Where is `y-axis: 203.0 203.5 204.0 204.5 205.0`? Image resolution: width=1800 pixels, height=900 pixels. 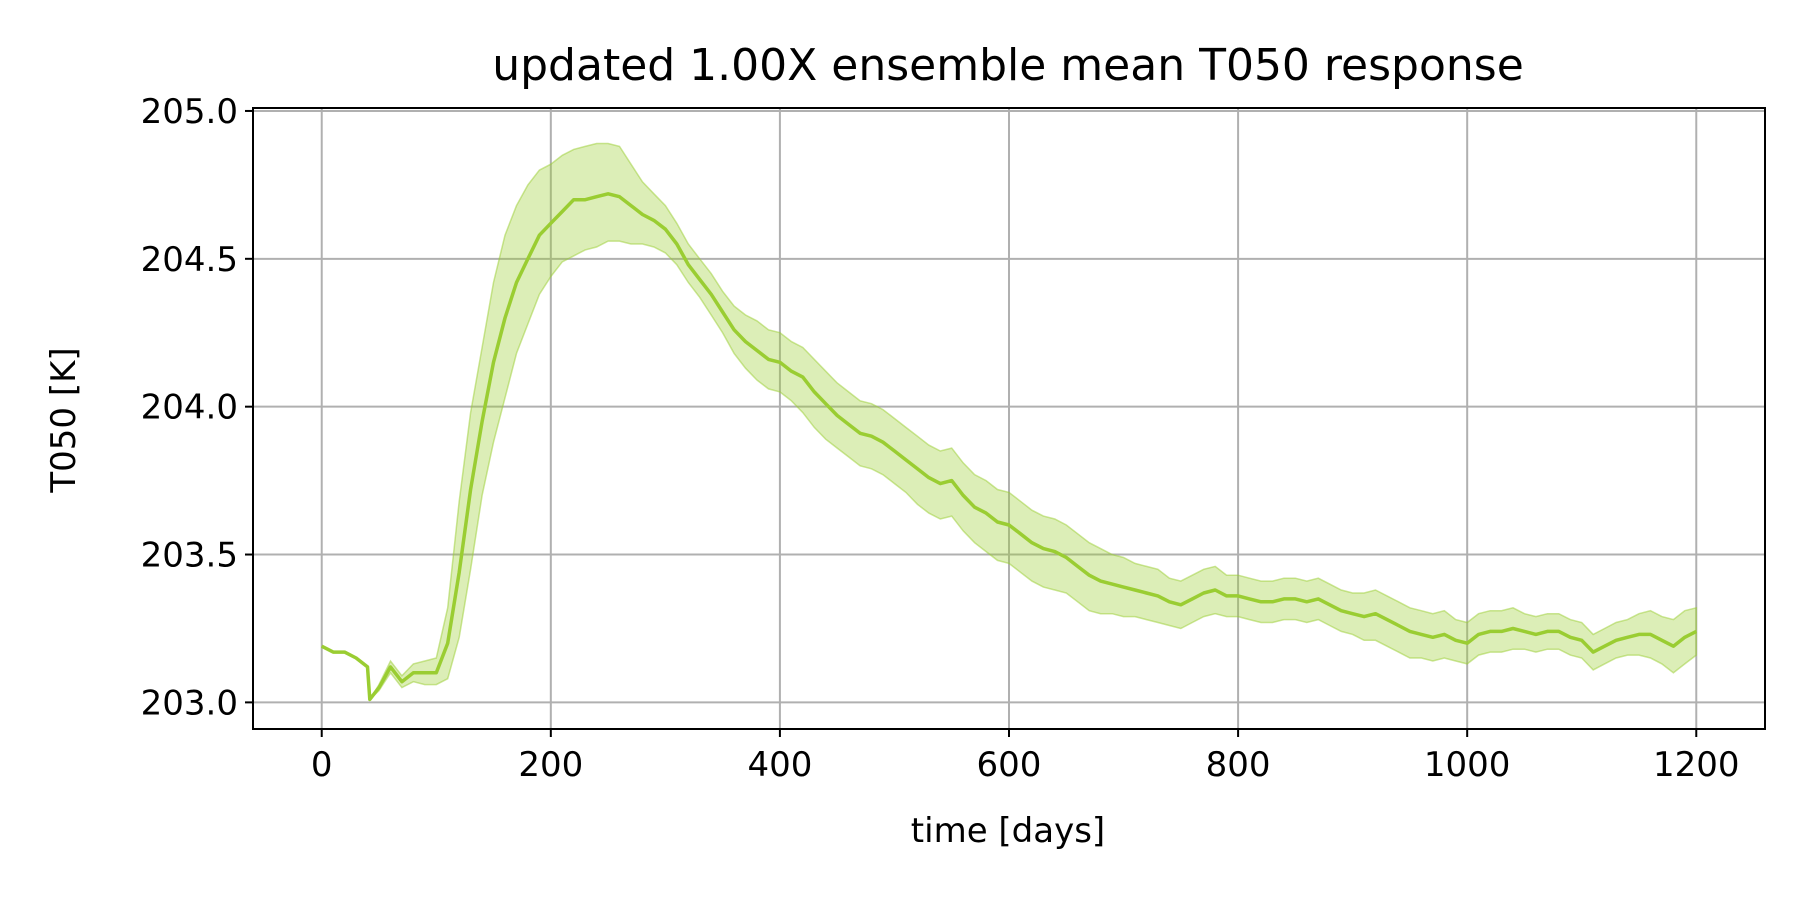
y-axis: 203.0 203.5 204.0 204.5 205.0 is located at coordinates (197, 407).